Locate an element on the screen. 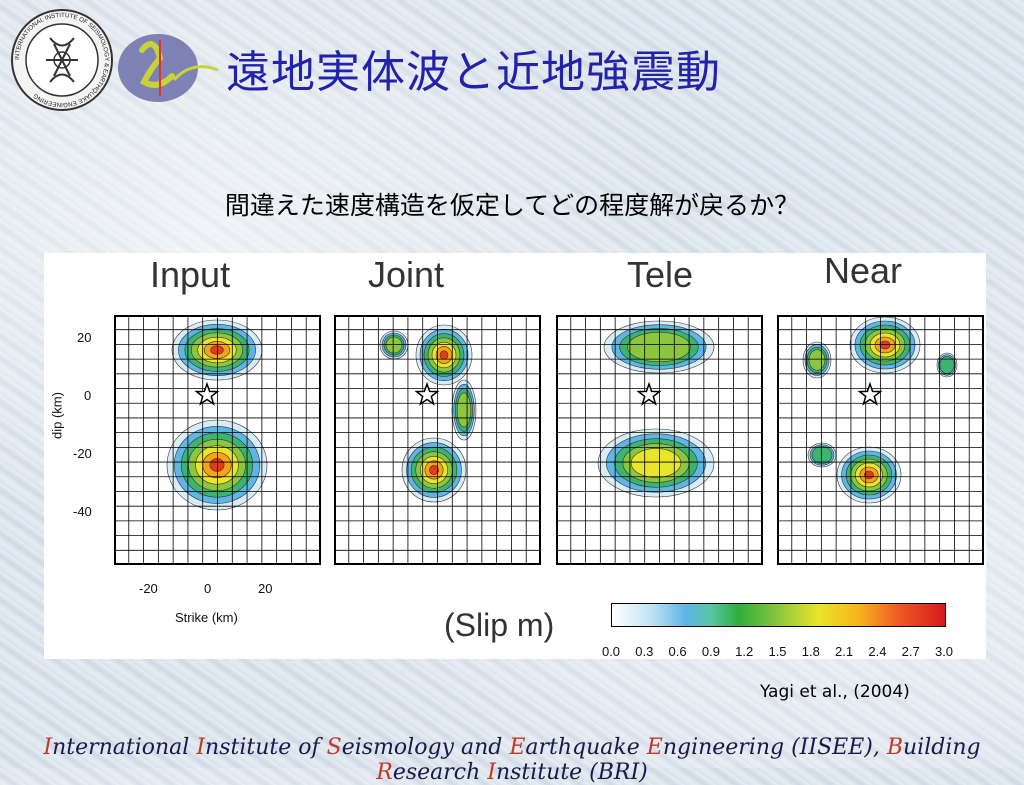 The width and height of the screenshot is (1024, 785). y-axis-label: dip (km) is located at coordinates (57, 415).